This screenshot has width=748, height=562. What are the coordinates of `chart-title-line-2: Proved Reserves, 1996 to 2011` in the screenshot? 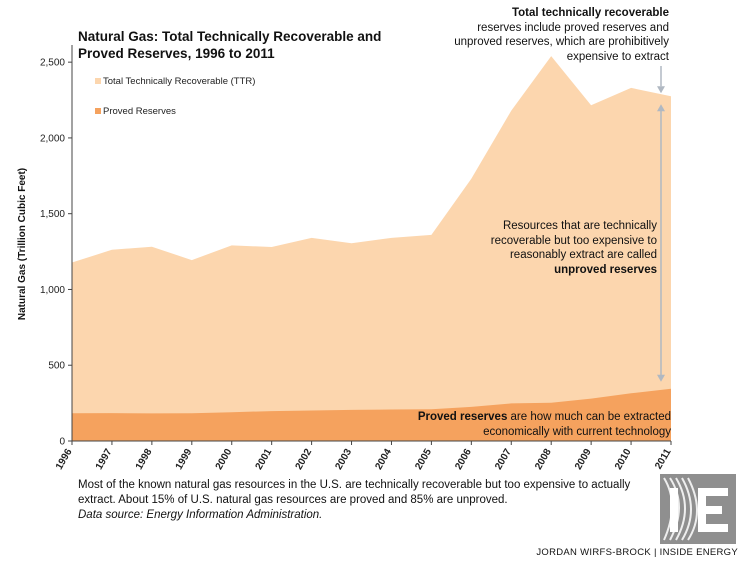 It's located at (176, 53).